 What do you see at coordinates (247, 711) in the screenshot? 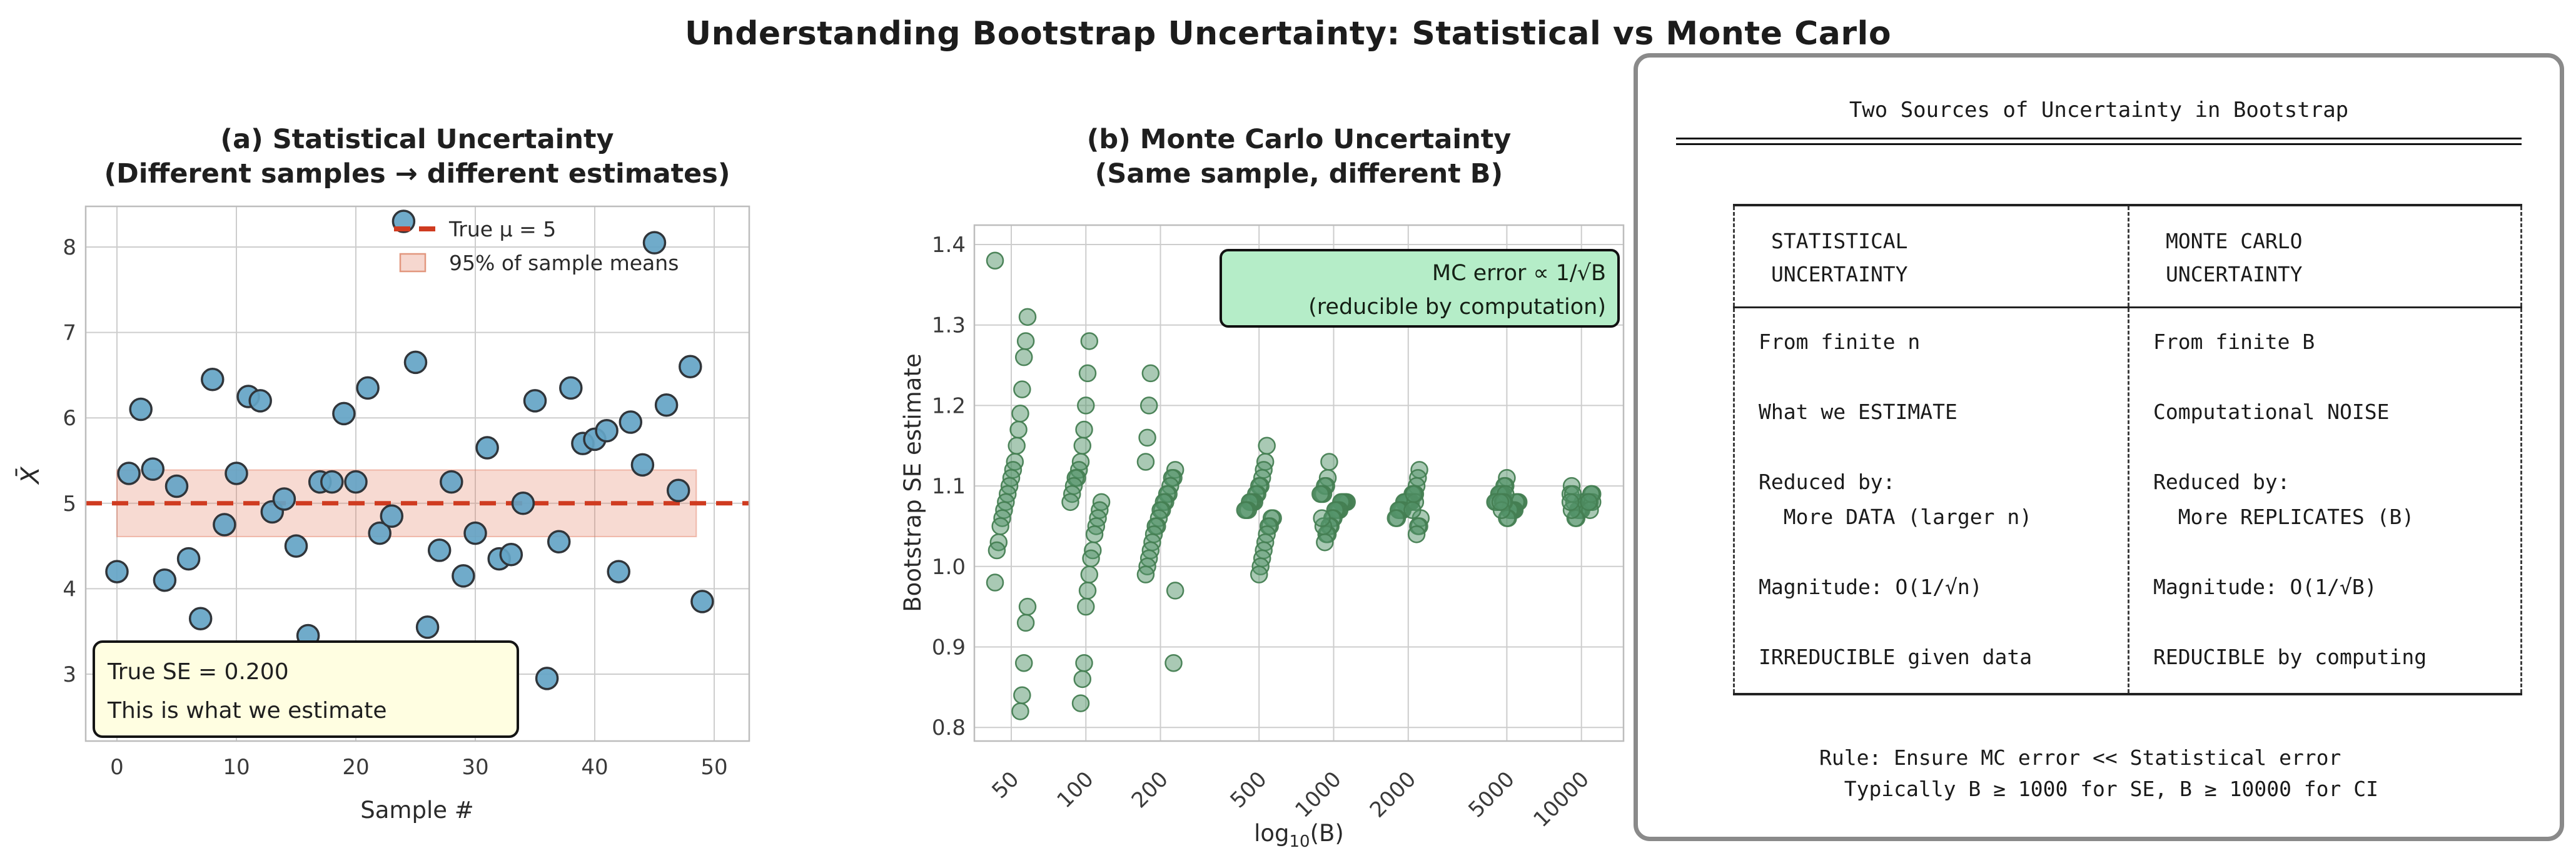
I see `annotation-line2: This is what we estimate` at bounding box center [247, 711].